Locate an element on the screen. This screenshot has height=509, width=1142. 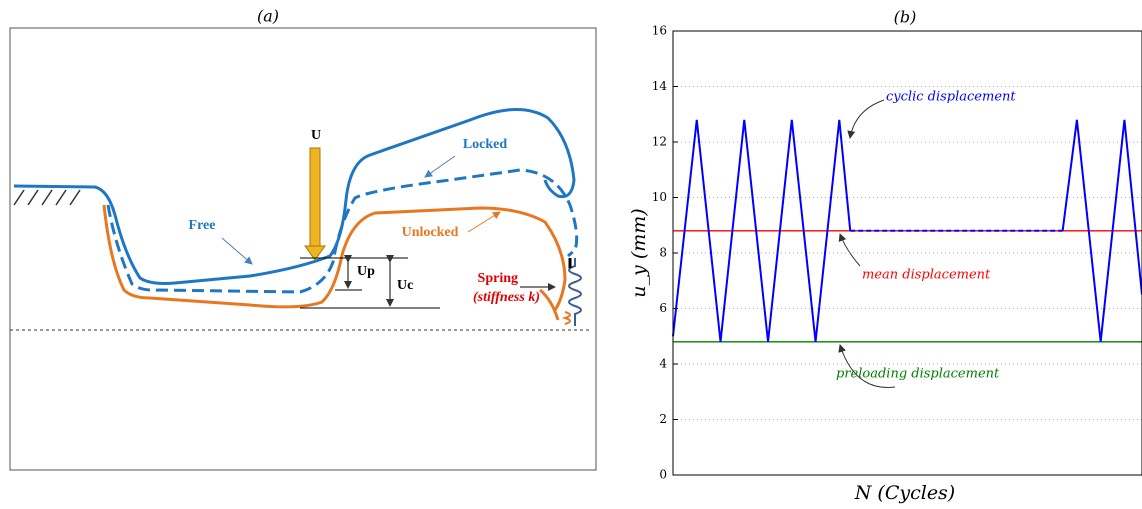
unlocked-curve is located at coordinates (334, 257).